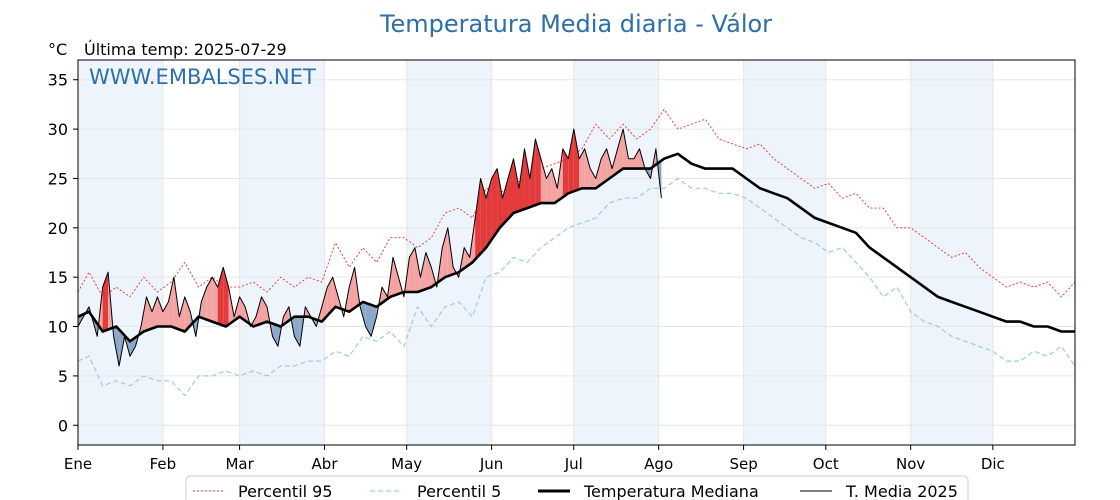 This screenshot has height=500, width=1120. Describe the element at coordinates (910, 464) in the screenshot. I see `x-tick-label: Nov` at that location.